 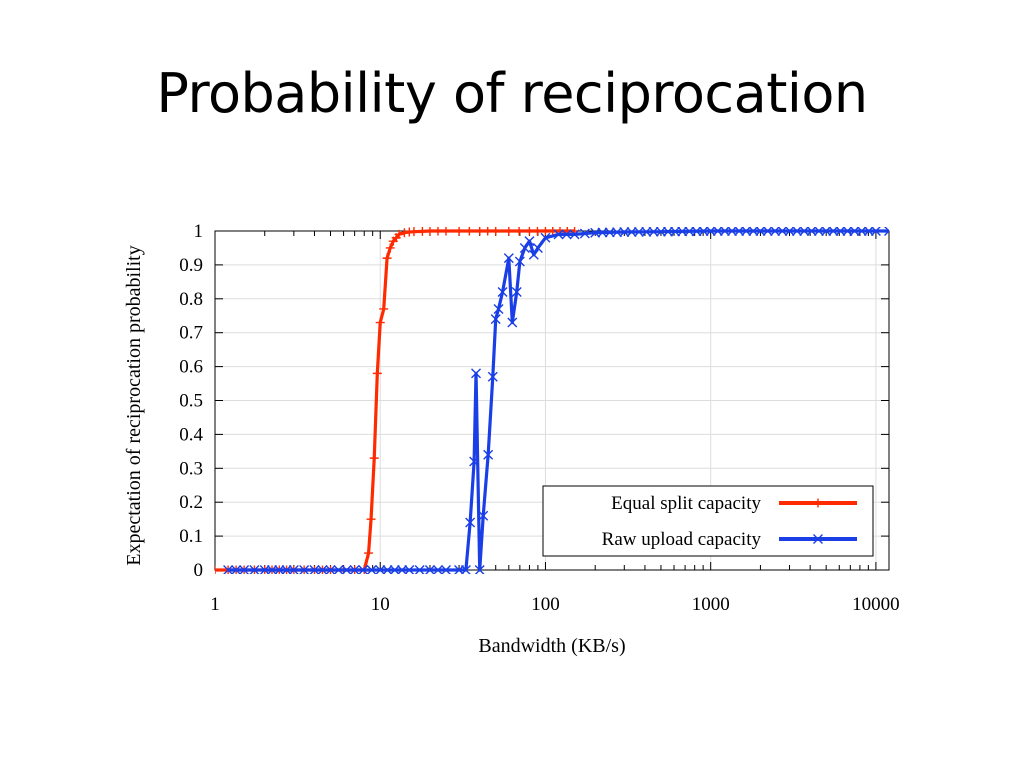 What do you see at coordinates (191, 536) in the screenshot?
I see `y-tick-label: 0.1` at bounding box center [191, 536].